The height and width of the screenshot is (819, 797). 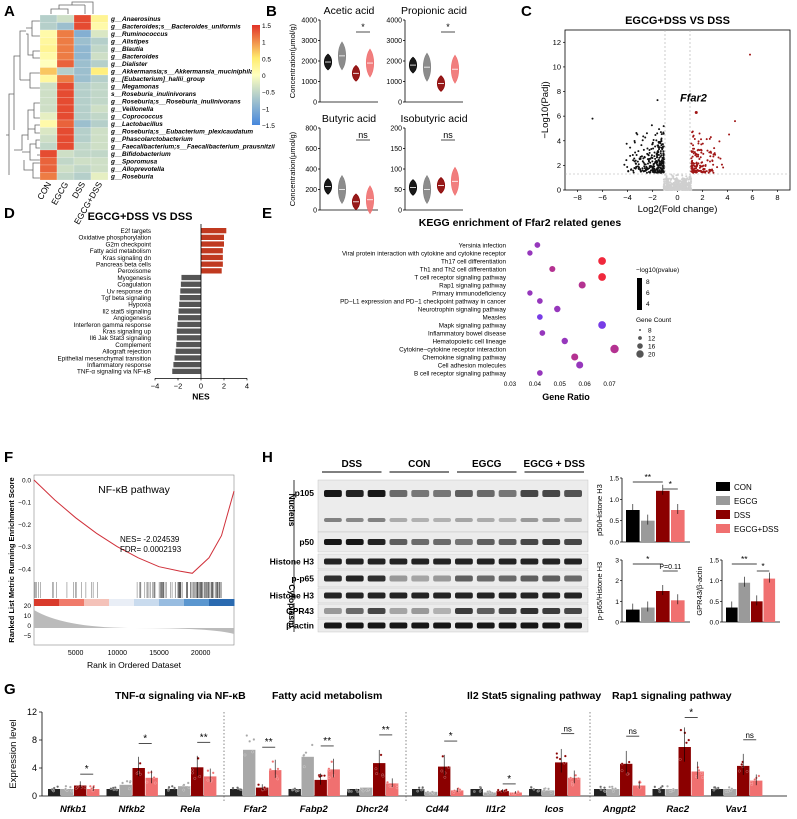 I want to click on y-tick-label: 8, so click(x=559, y=91).